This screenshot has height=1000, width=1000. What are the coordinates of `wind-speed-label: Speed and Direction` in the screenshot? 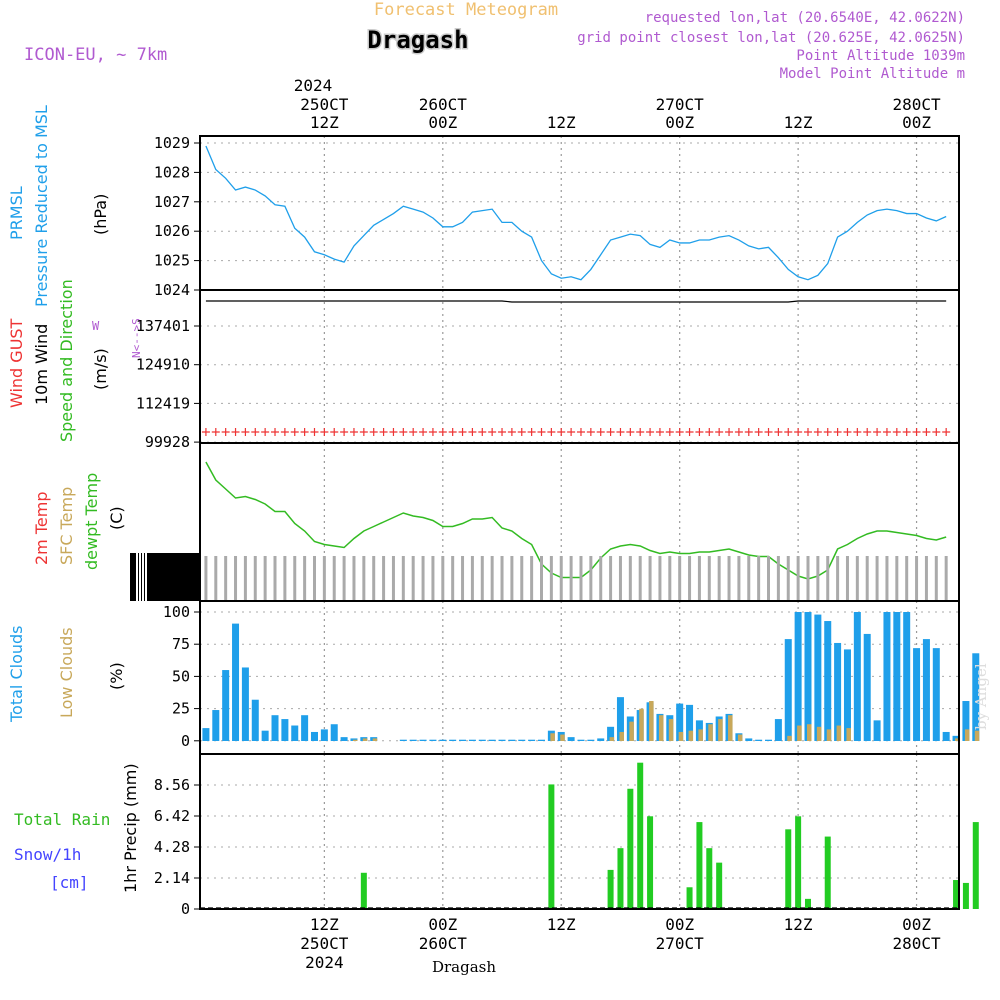 It's located at (66, 360).